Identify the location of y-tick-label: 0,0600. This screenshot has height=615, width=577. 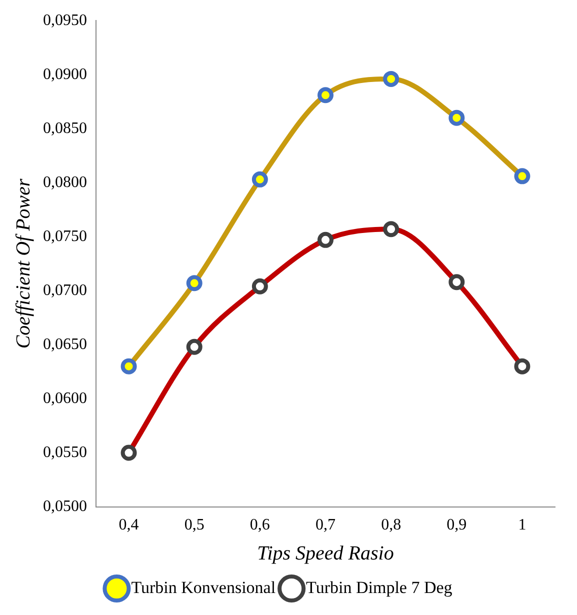
(65, 398).